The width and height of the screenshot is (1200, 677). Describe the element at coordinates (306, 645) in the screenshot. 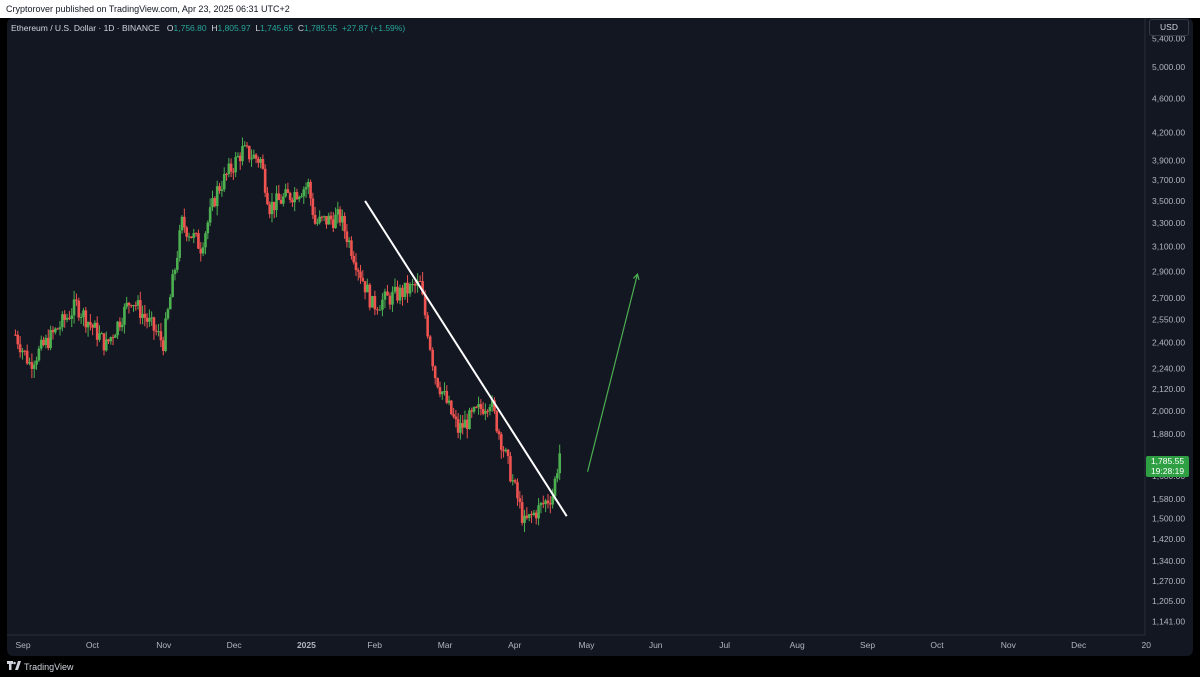

I see `time-tick-label: 2025` at that location.